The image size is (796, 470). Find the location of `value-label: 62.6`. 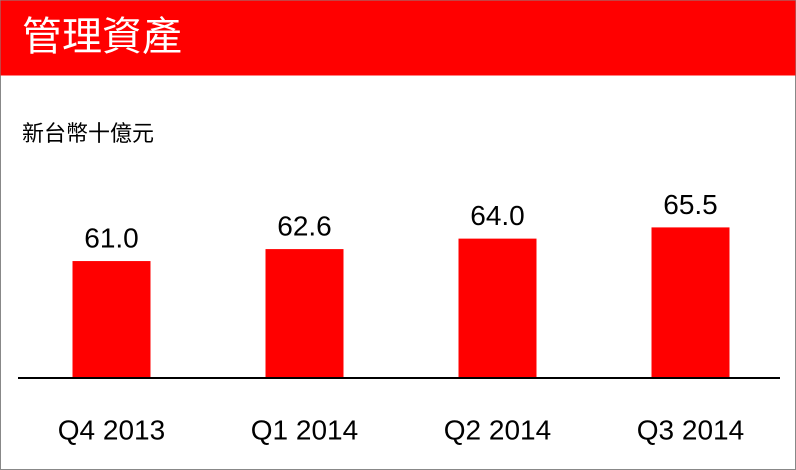

value-label: 62.6 is located at coordinates (304, 225).